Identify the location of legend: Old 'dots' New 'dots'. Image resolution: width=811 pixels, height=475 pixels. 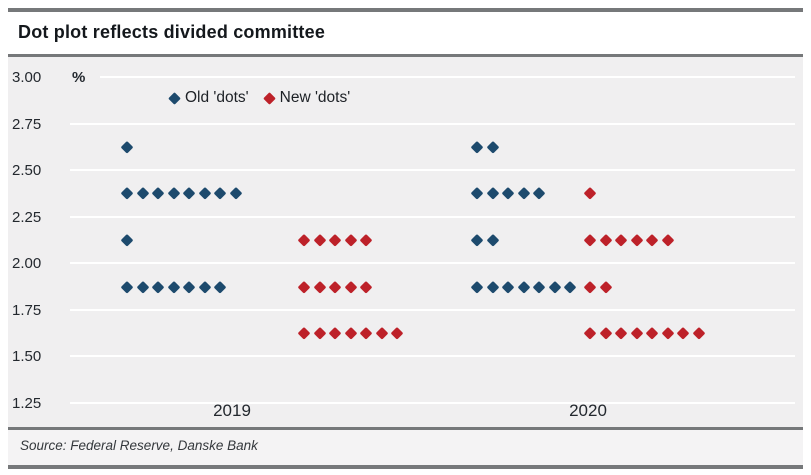
(259, 98).